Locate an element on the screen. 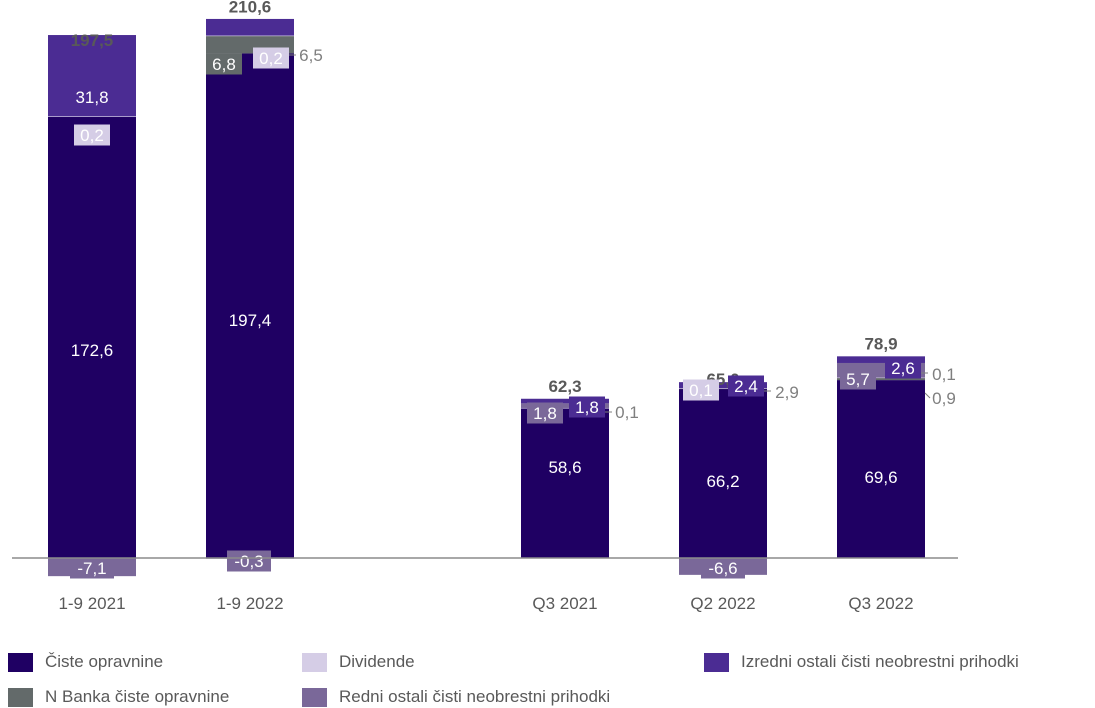  total-label: 78,9 is located at coordinates (880, 343).